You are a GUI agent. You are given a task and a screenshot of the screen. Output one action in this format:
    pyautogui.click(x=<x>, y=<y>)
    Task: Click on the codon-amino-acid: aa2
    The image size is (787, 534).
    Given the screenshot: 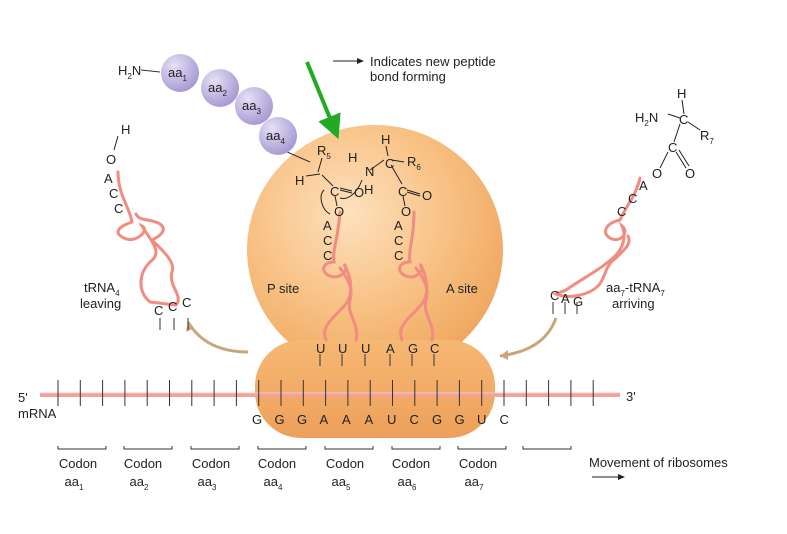 What is the action you would take?
    pyautogui.click(x=139, y=483)
    